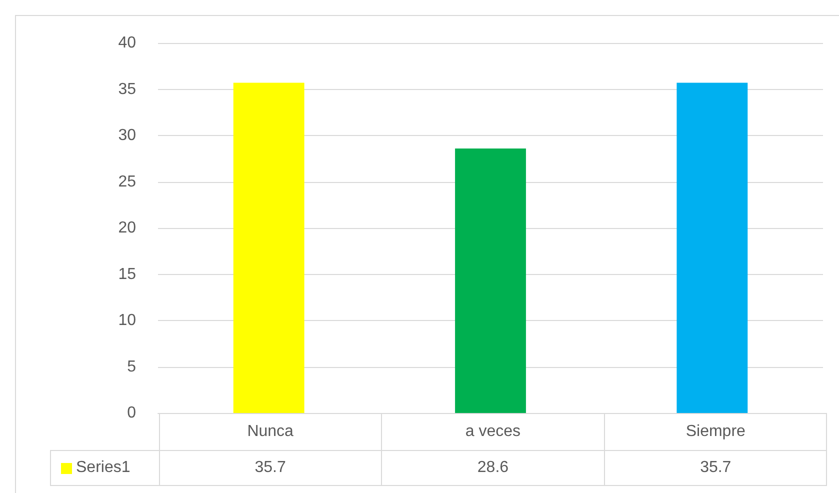 Image resolution: width=839 pixels, height=493 pixels. I want to click on y-tick-label: 15, so click(127, 274).